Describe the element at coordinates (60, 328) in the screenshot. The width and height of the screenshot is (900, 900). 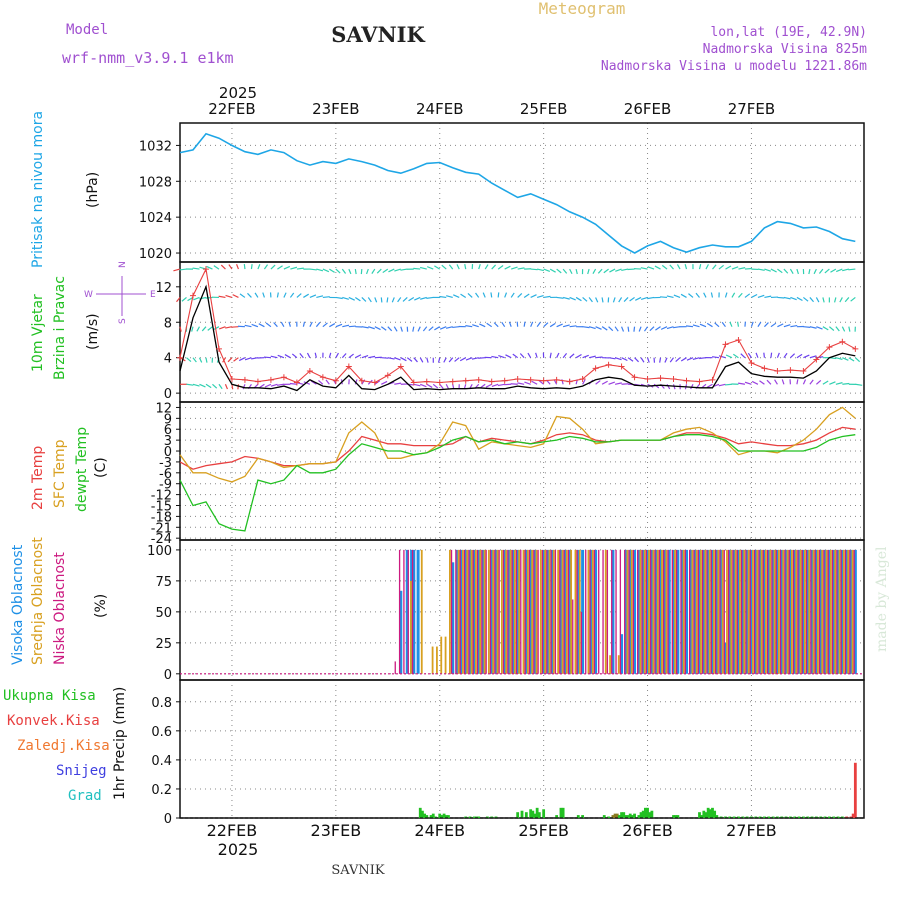
I see `wind-side-label-2: Brzina i Pravac` at that location.